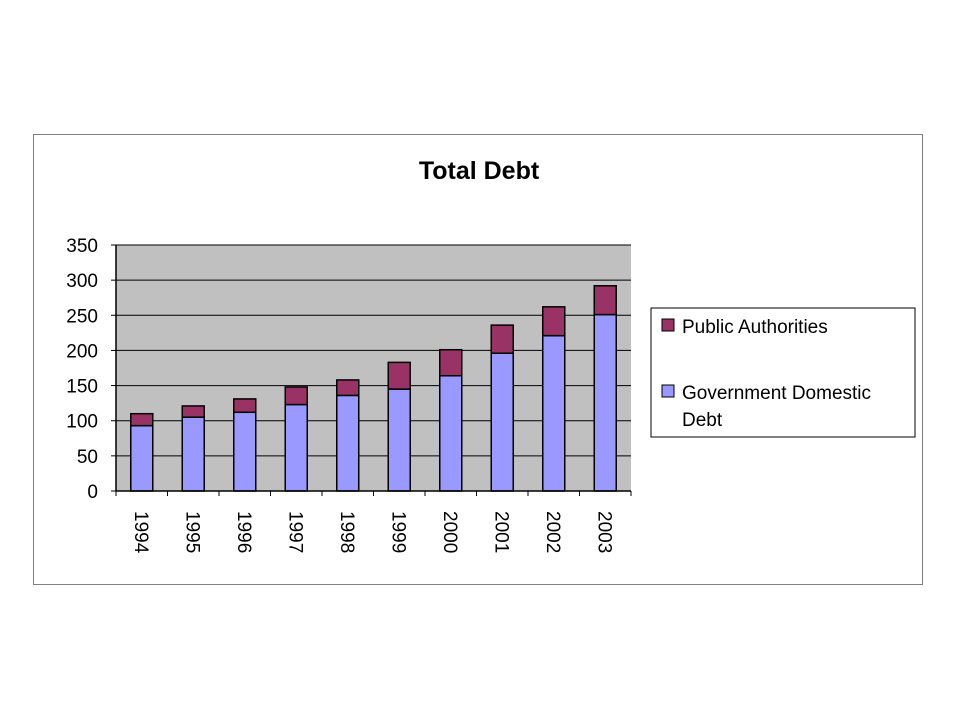  What do you see at coordinates (479, 171) in the screenshot?
I see `chart-title: Total Debt` at bounding box center [479, 171].